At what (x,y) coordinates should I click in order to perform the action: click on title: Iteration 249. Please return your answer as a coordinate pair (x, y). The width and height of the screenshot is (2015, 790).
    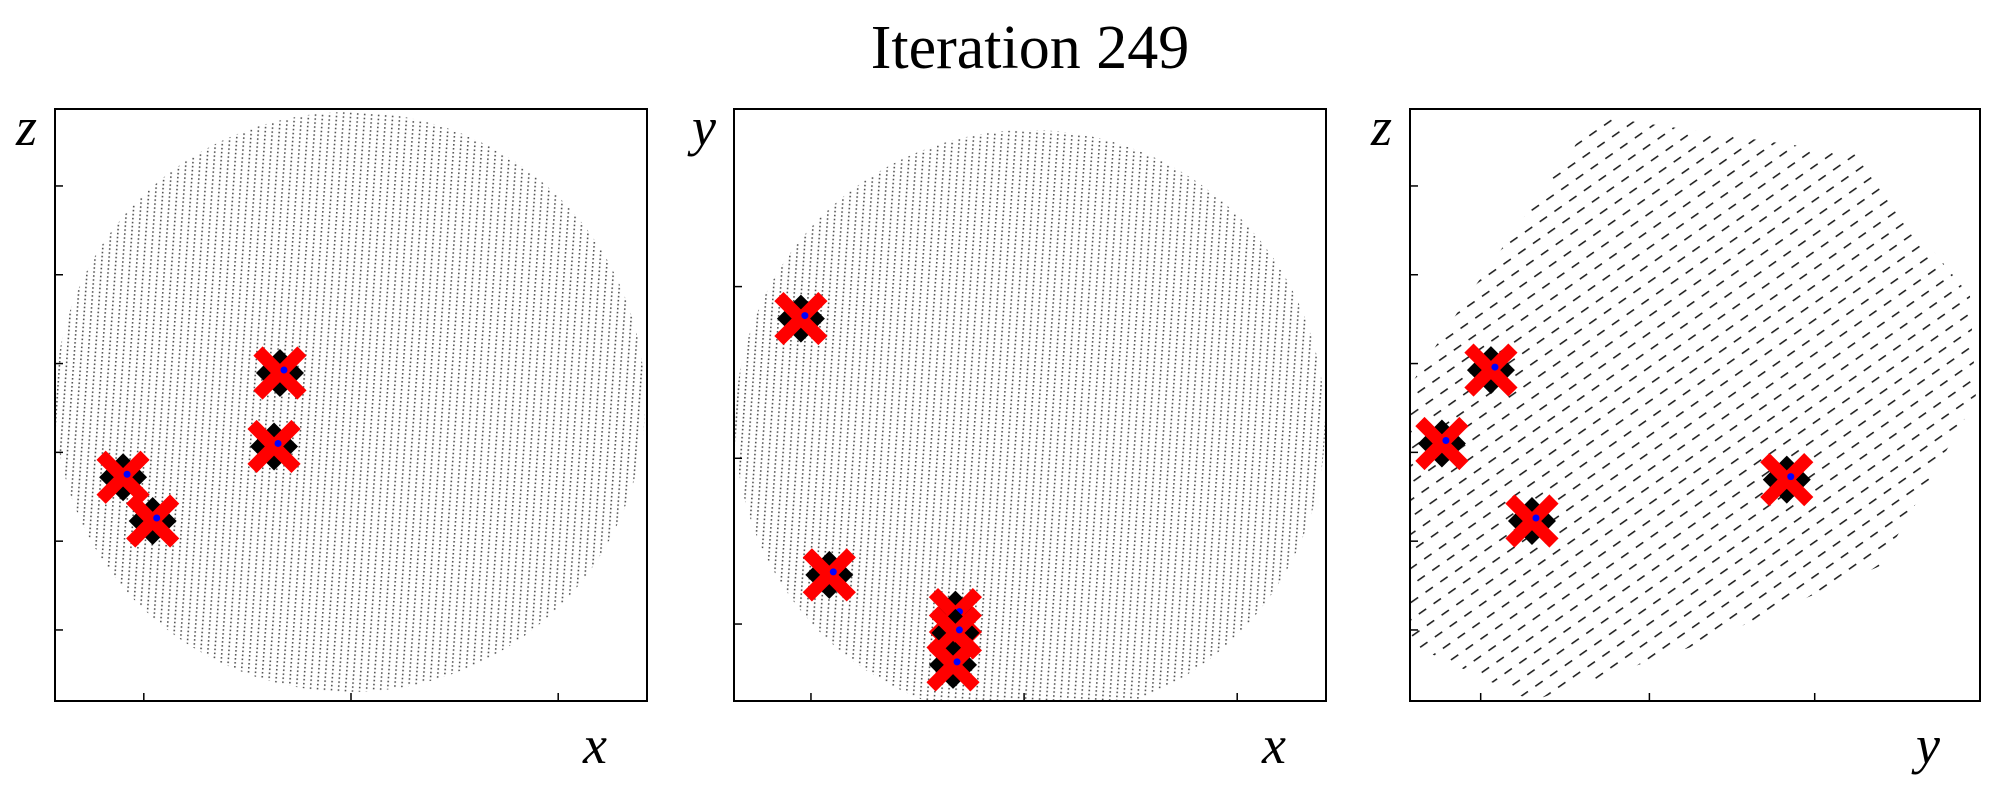
    Looking at the image, I should click on (1030, 48).